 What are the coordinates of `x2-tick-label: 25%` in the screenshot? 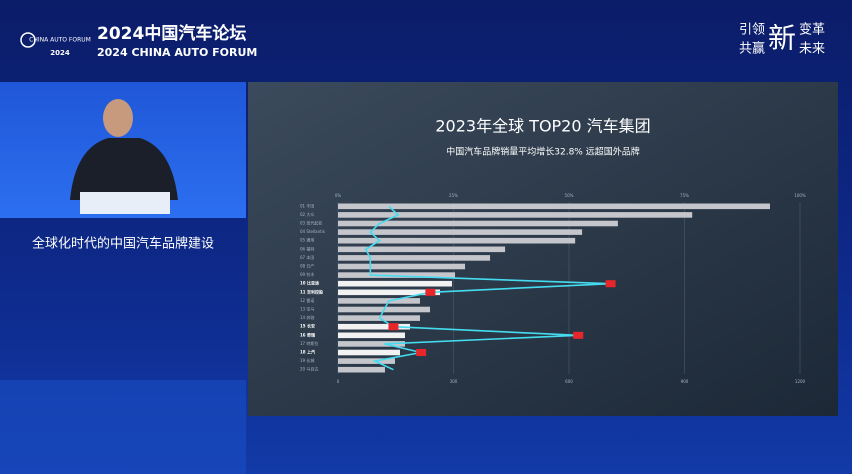 It's located at (453, 195).